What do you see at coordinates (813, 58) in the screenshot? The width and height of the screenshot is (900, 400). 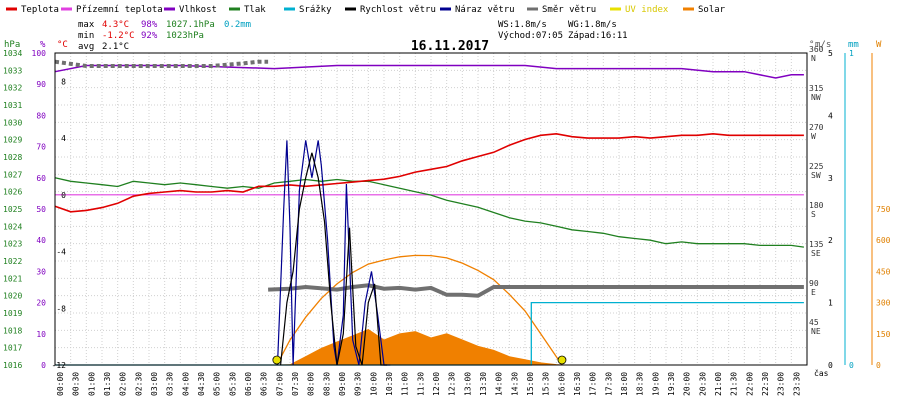 I see `tick-dir-name: N` at bounding box center [813, 58].